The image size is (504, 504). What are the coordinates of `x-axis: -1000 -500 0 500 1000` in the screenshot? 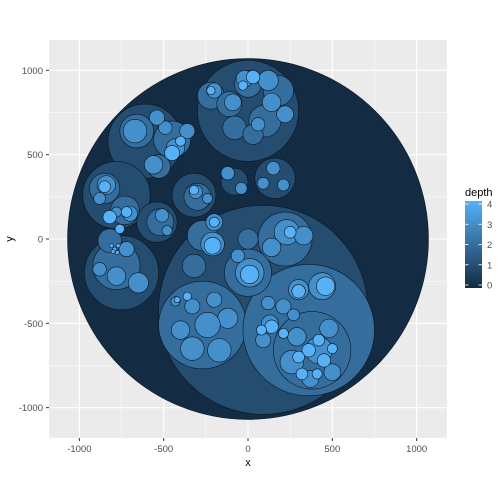 It's located at (247, 446).